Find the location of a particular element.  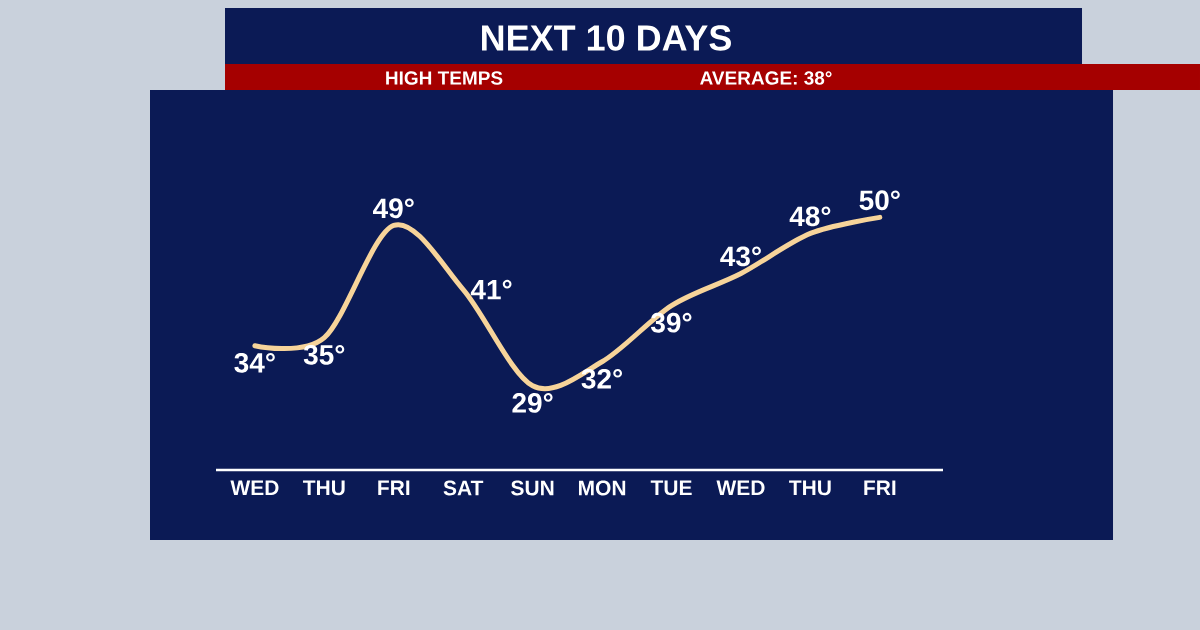

data-label: 34° is located at coordinates (254, 362).